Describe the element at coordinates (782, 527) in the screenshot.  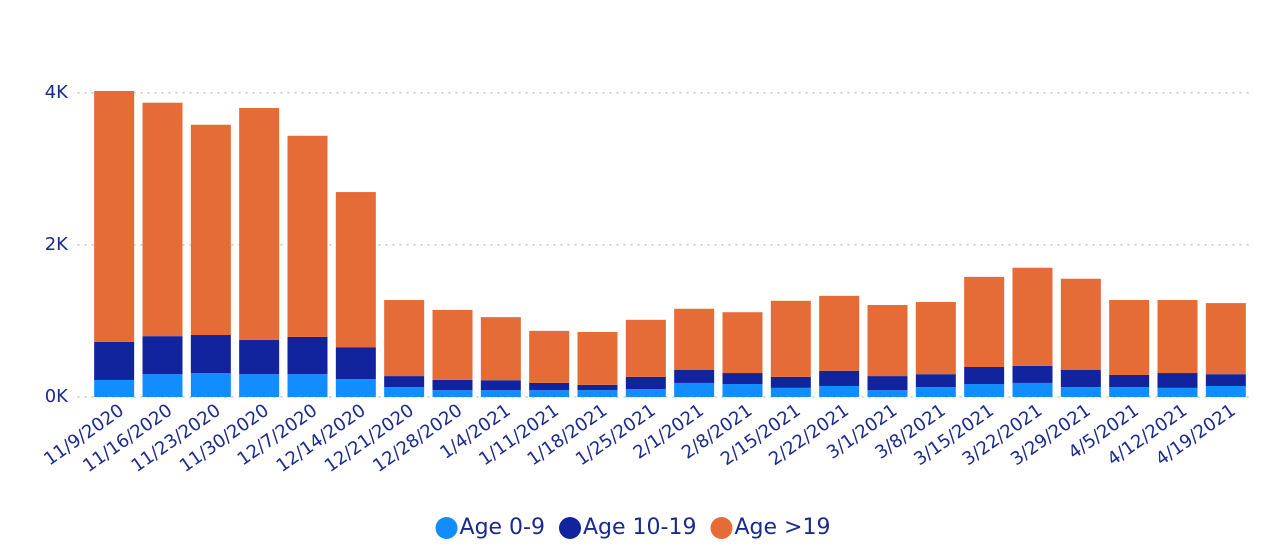
I see `legend-label: Age >19` at that location.